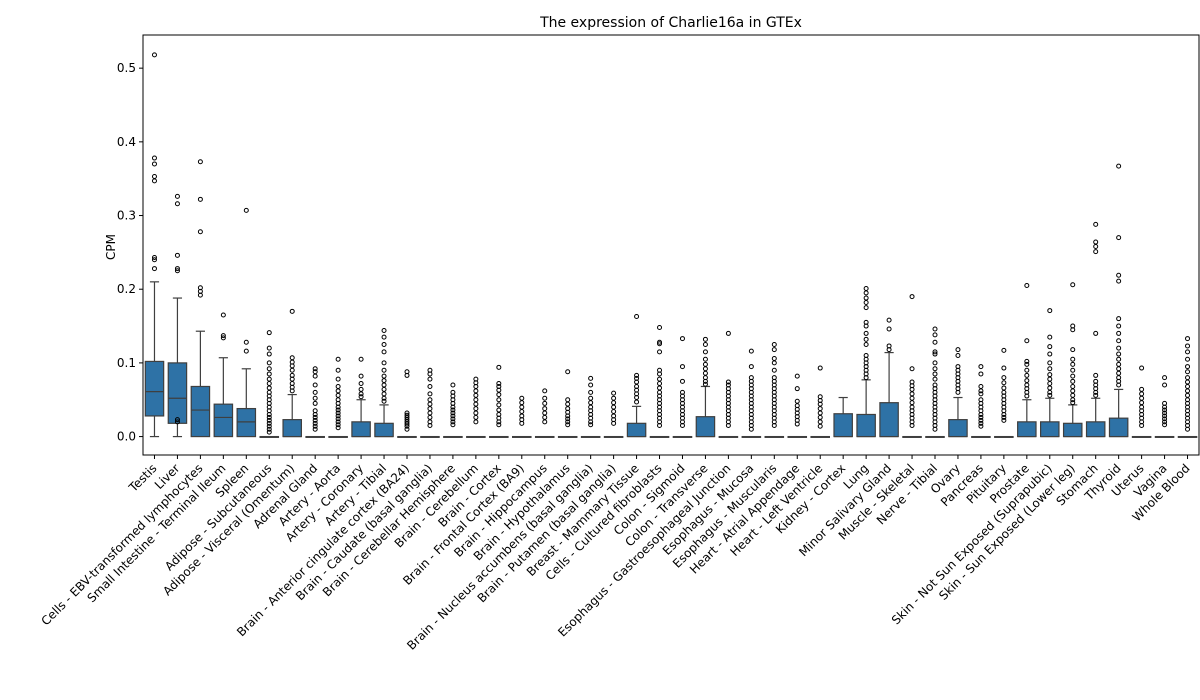 Image resolution: width=1200 pixels, height=700 pixels. Describe the element at coordinates (126, 363) in the screenshot. I see `y-tick-label: 0.1` at that location.